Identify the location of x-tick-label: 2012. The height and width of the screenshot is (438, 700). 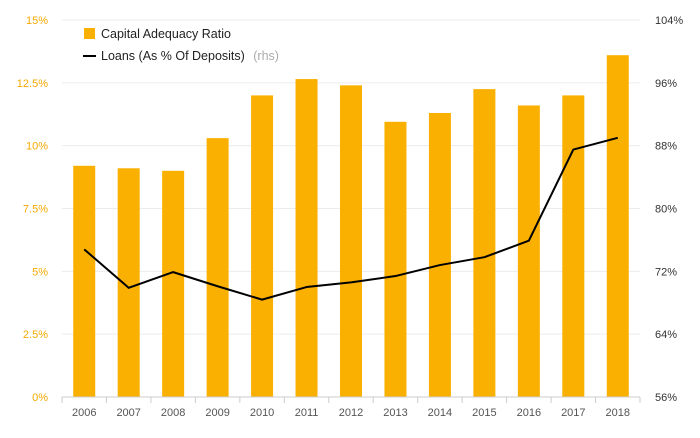
(351, 413).